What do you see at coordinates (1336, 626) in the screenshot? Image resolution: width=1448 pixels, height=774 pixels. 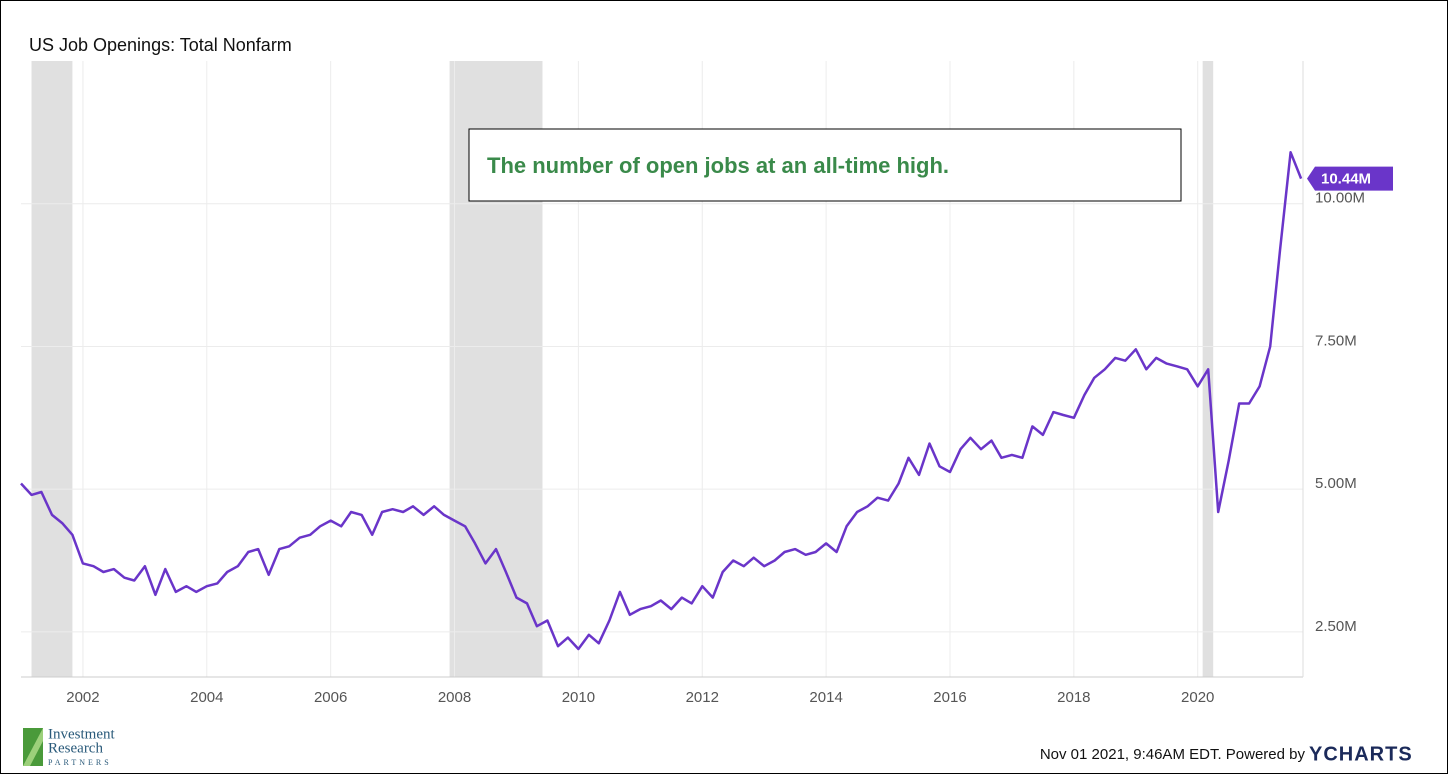 I see `y-tick-label: 2.50M` at bounding box center [1336, 626].